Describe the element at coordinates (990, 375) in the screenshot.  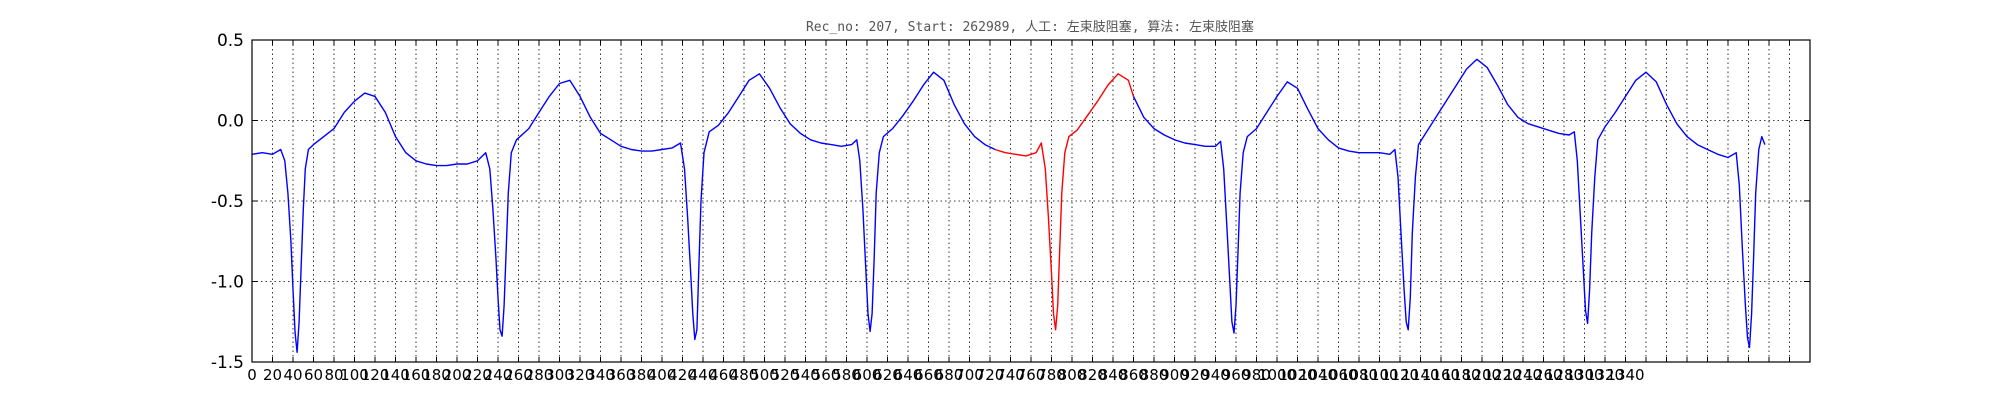
I see `x-tick-label: 720` at that location.